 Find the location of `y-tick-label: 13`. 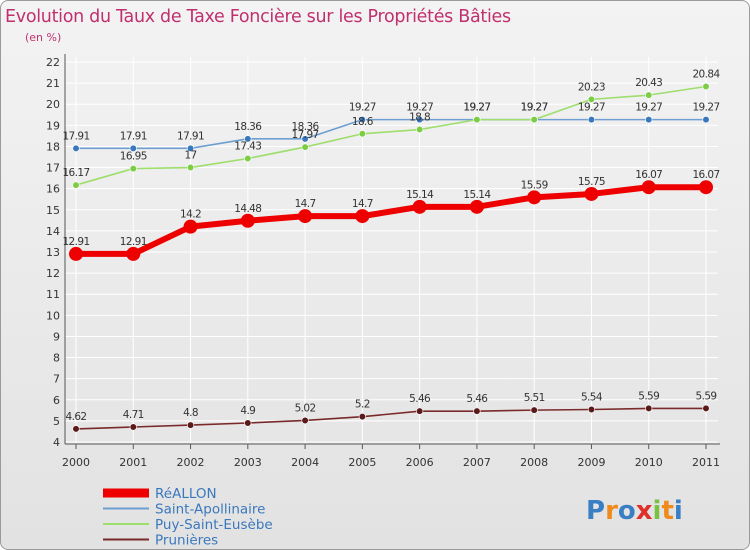

y-tick-label: 13 is located at coordinates (53, 252).